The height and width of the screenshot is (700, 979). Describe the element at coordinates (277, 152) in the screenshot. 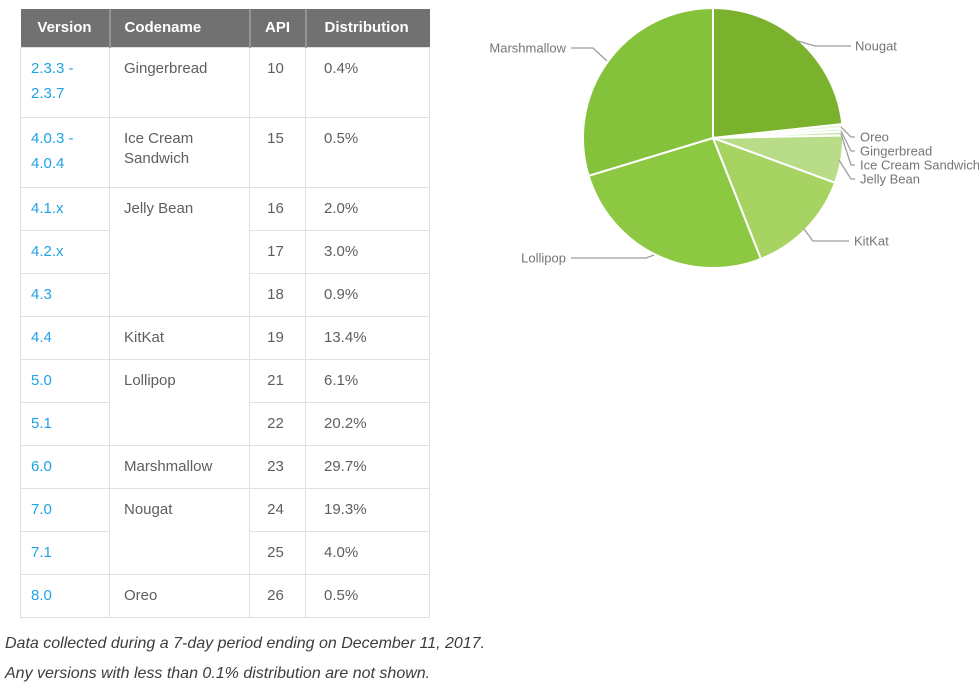

I see `api-cell: 15` at that location.